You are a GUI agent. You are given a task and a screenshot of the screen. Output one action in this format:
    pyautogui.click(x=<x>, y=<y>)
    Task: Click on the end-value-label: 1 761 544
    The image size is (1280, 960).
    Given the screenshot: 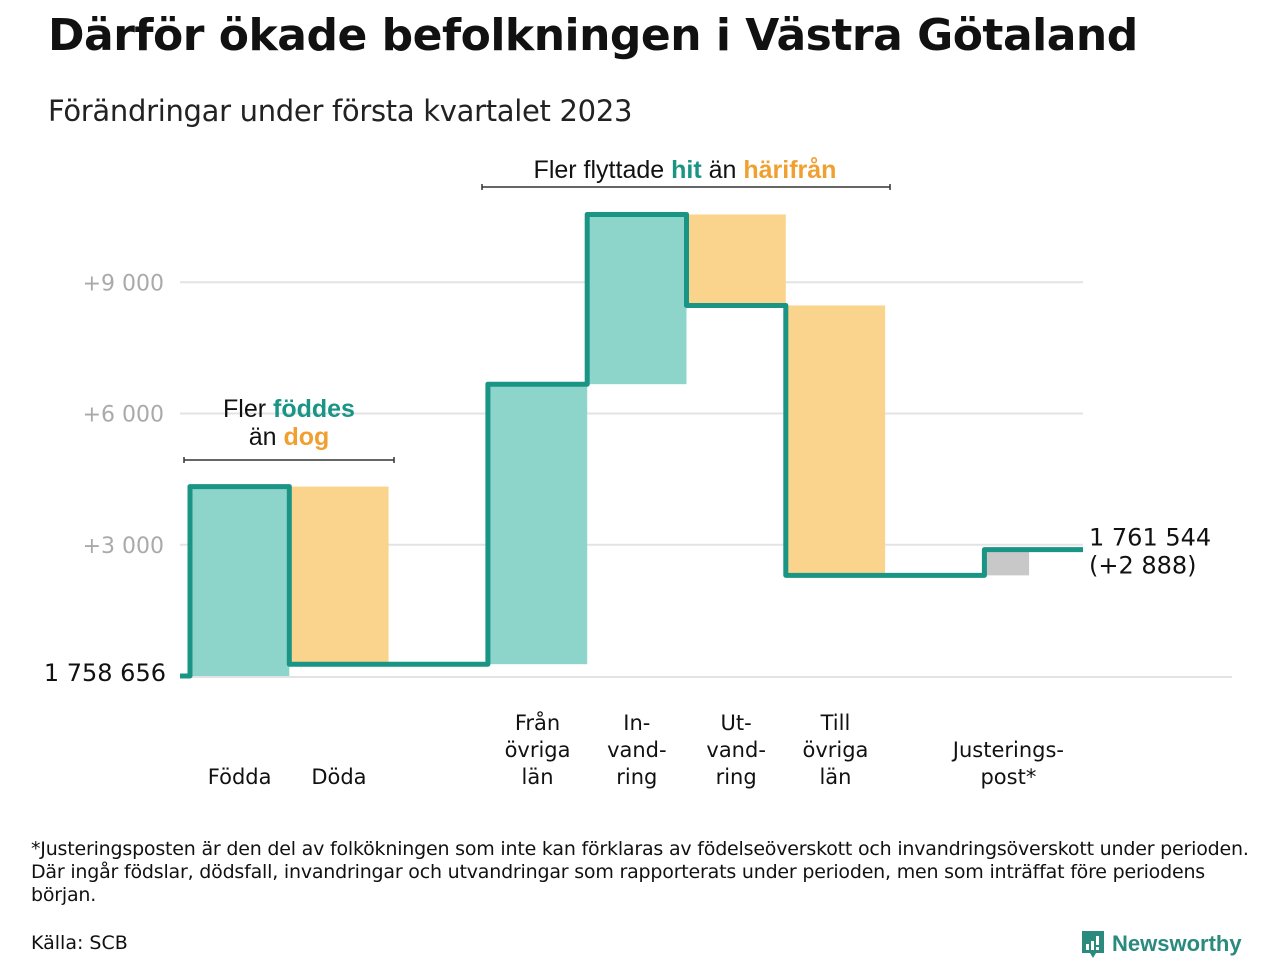 What is the action you would take?
    pyautogui.click(x=1150, y=538)
    